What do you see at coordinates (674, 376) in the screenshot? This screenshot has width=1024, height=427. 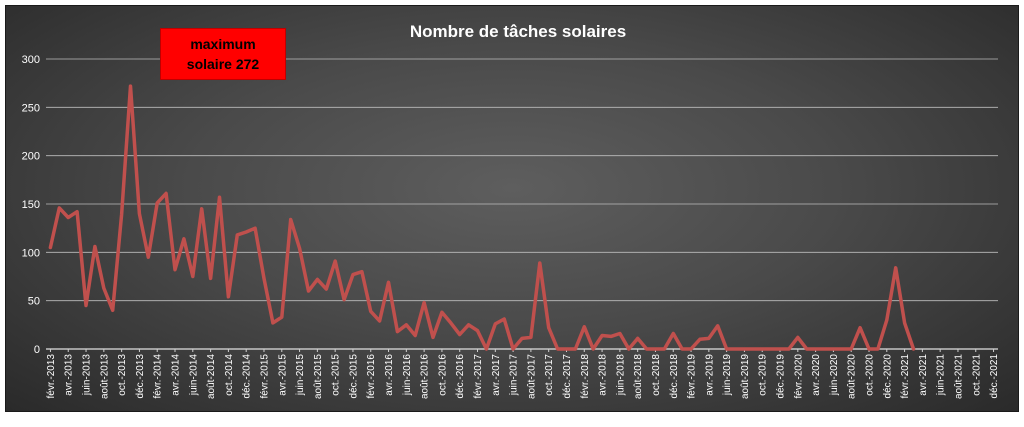 I see `x-tick-label: déc.-2018` at bounding box center [674, 376].